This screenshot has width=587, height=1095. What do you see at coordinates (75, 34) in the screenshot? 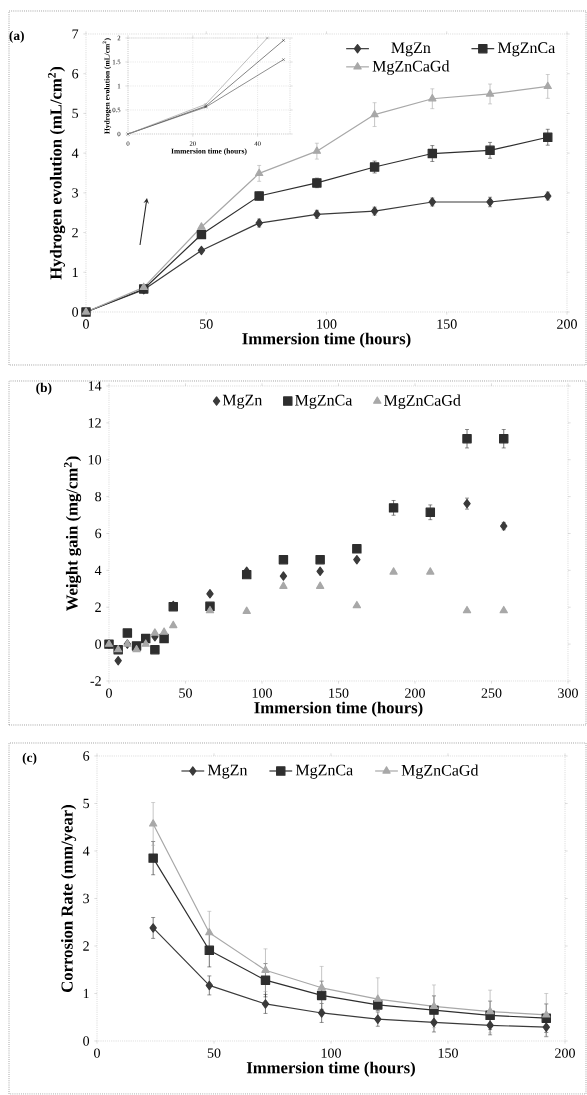
I see `y-tick-label: 7` at bounding box center [75, 34].